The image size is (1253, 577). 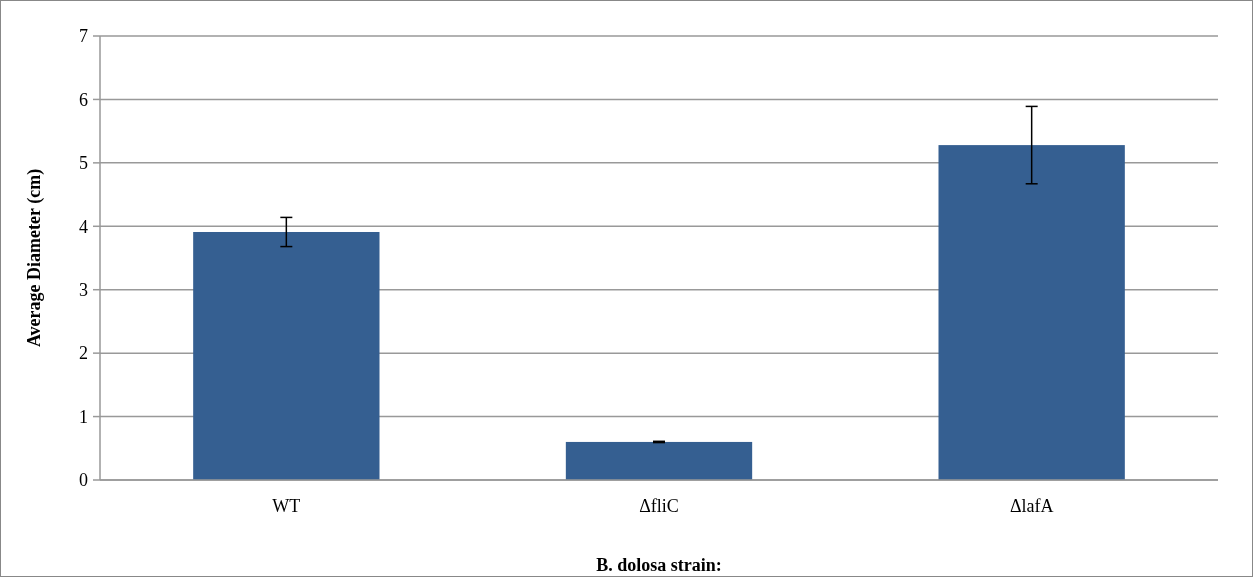 What do you see at coordinates (34, 258) in the screenshot?
I see `y-axis-title: Average Diameter (cm)` at bounding box center [34, 258].